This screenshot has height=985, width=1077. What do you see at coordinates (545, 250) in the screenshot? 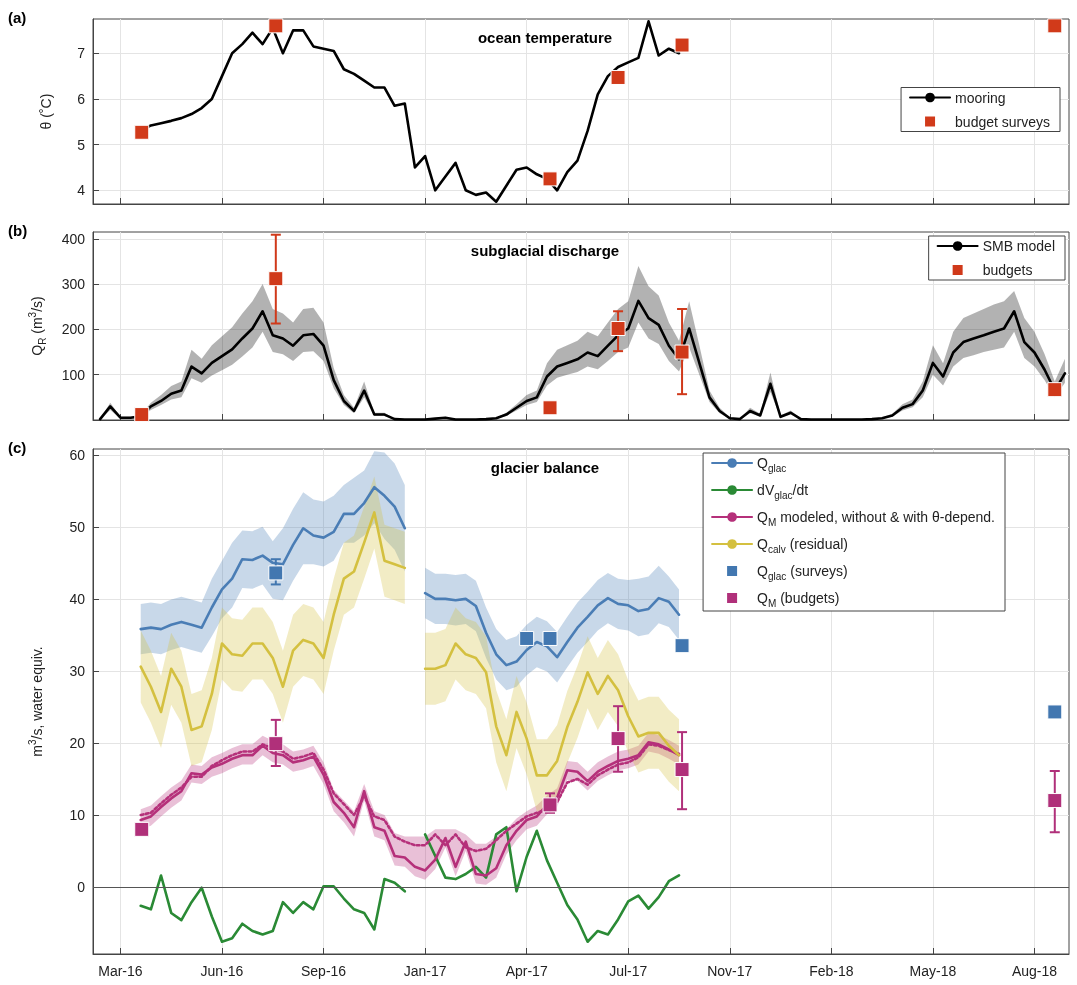
I see `text: subglacial discharge` at bounding box center [545, 250].